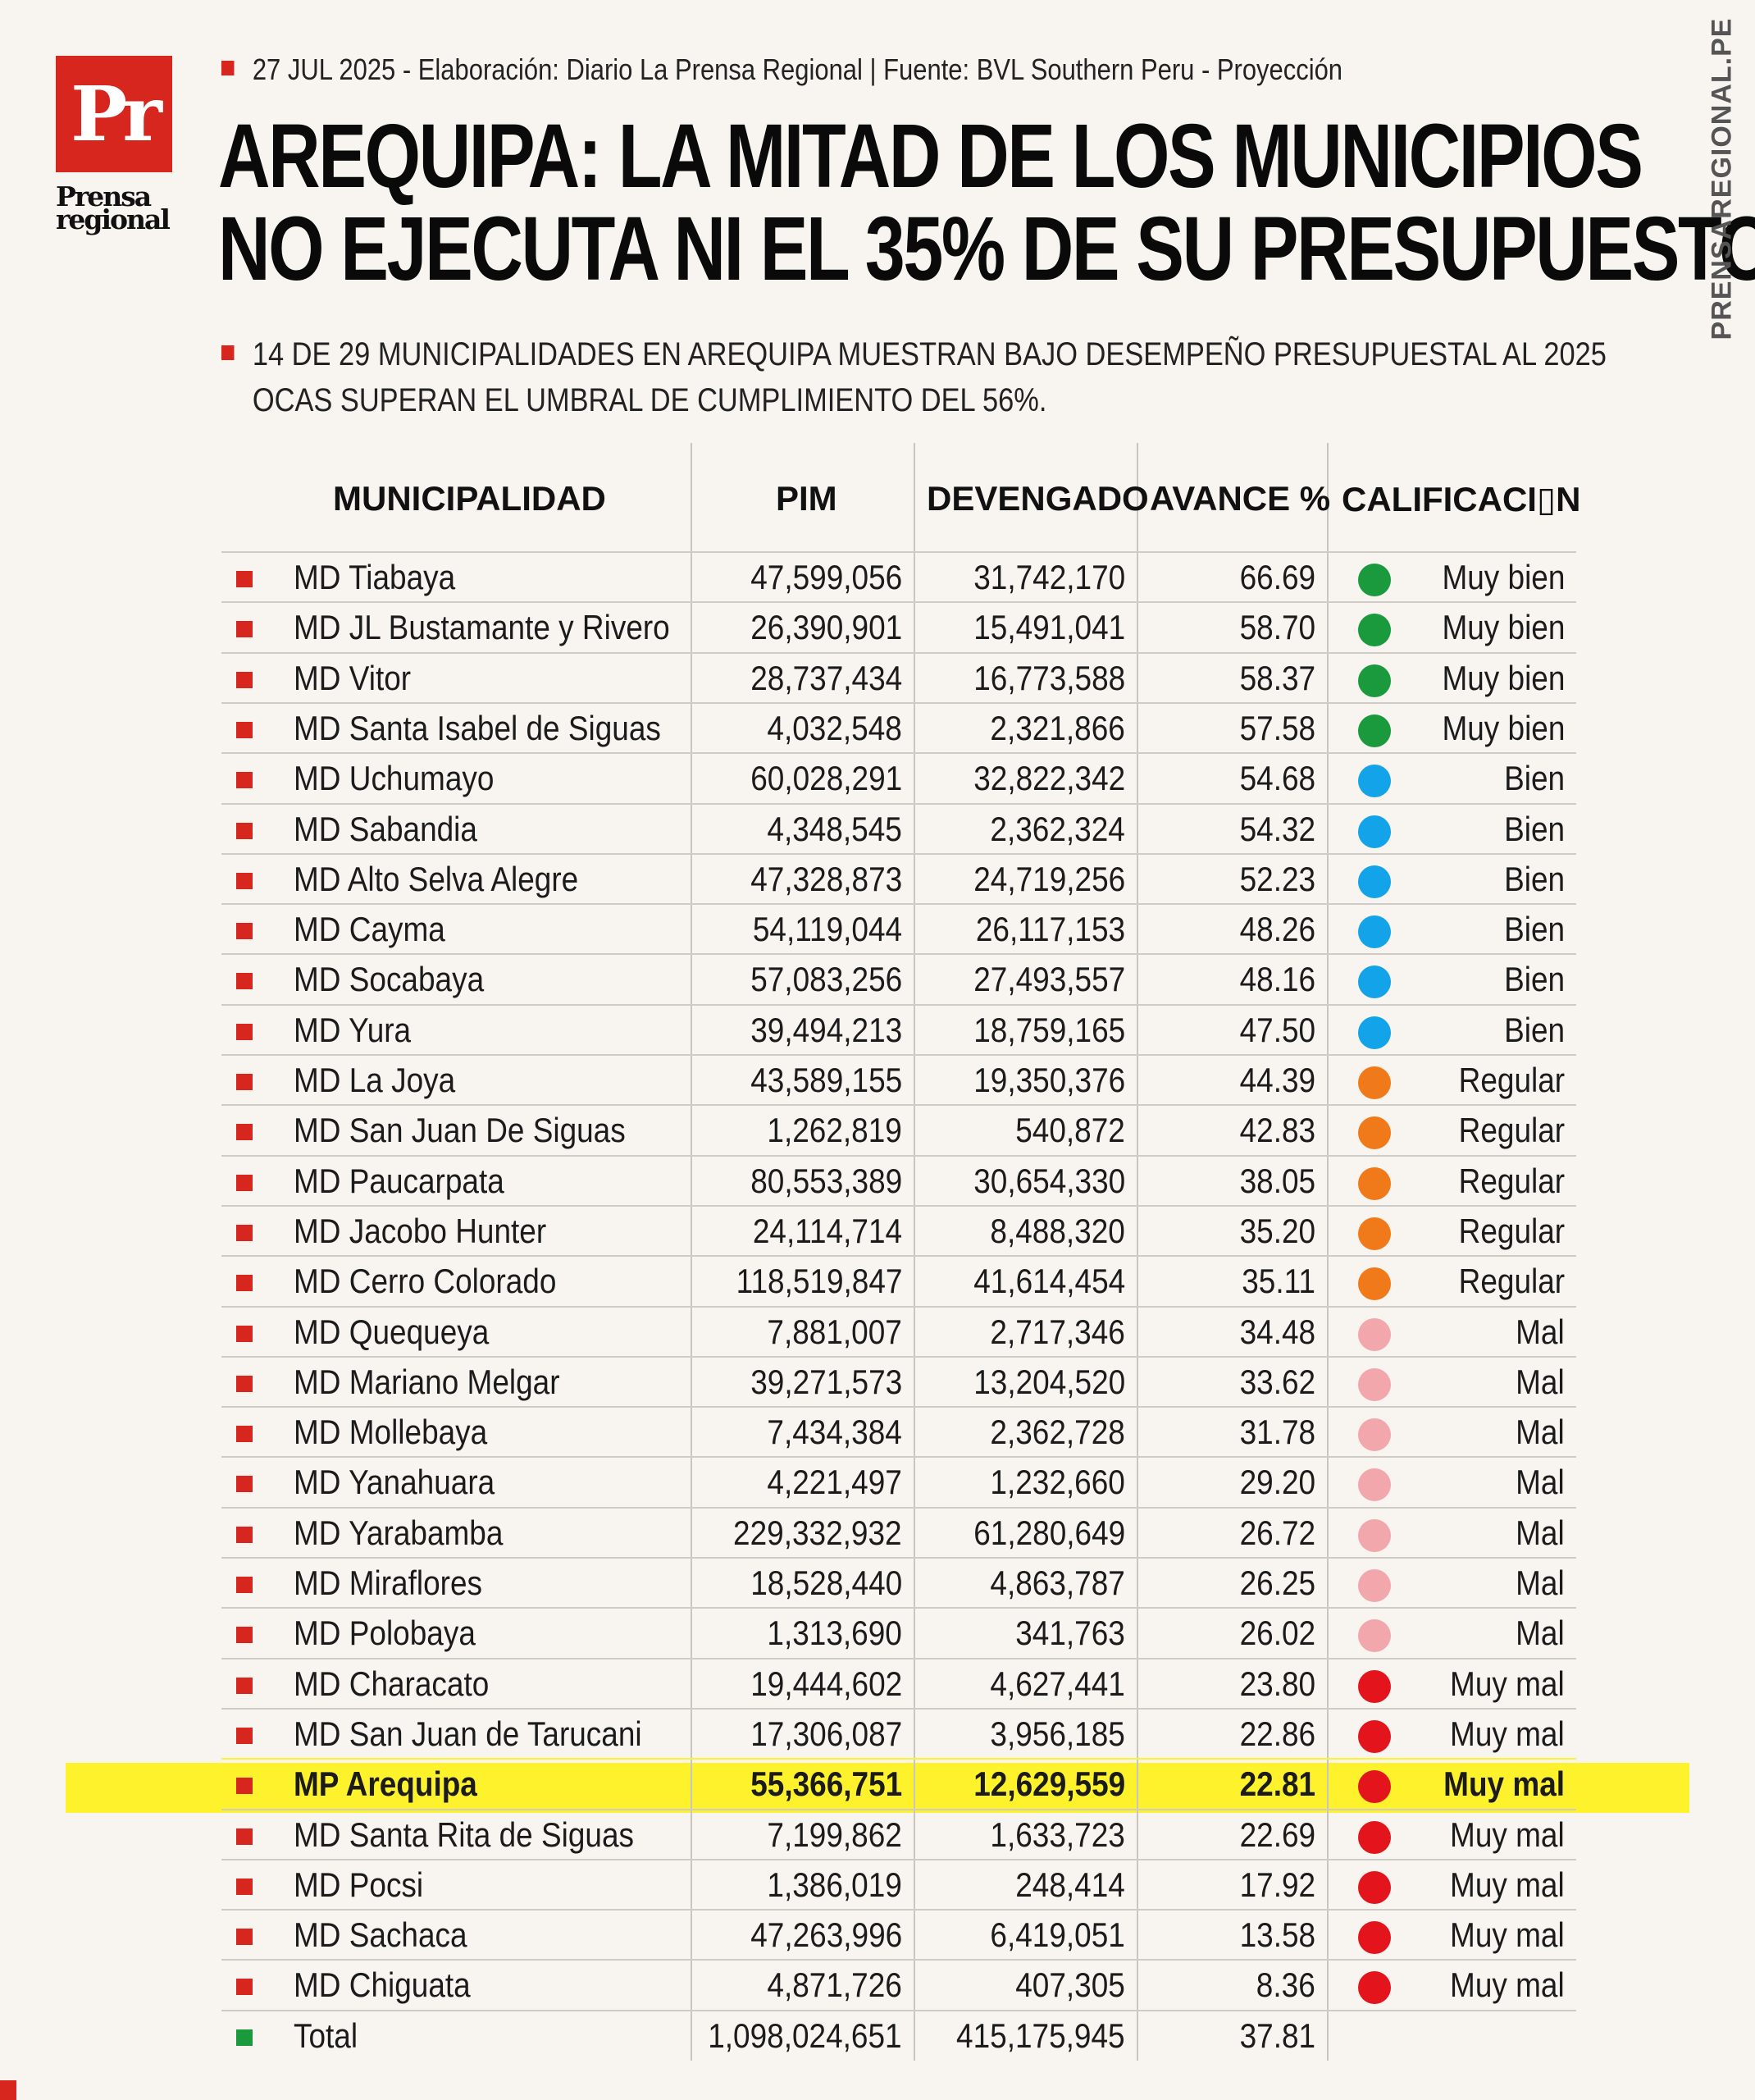 The height and width of the screenshot is (2100, 1755). I want to click on header-devengado: DEVENGADO, so click(1038, 498).